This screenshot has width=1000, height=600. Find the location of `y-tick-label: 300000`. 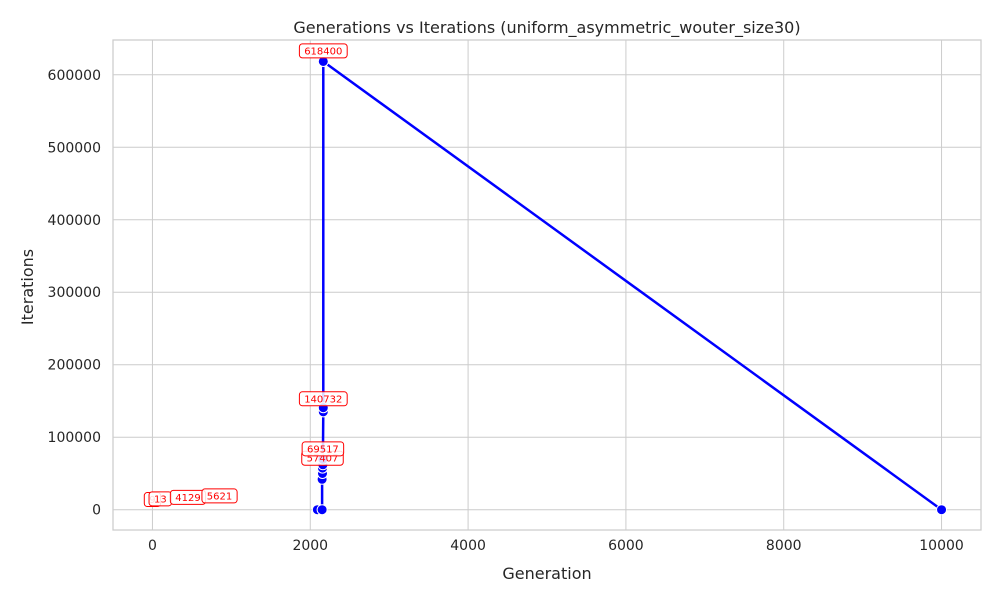

y-tick-label: 300000 is located at coordinates (74, 293).